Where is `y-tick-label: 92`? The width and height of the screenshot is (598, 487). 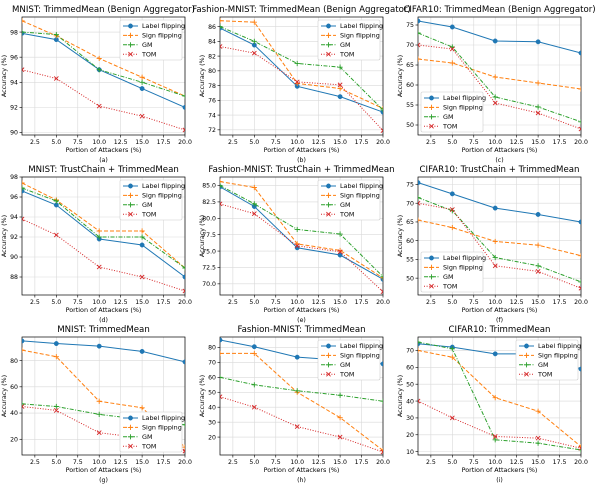 y-tick-label: 92 is located at coordinates (14, 237).